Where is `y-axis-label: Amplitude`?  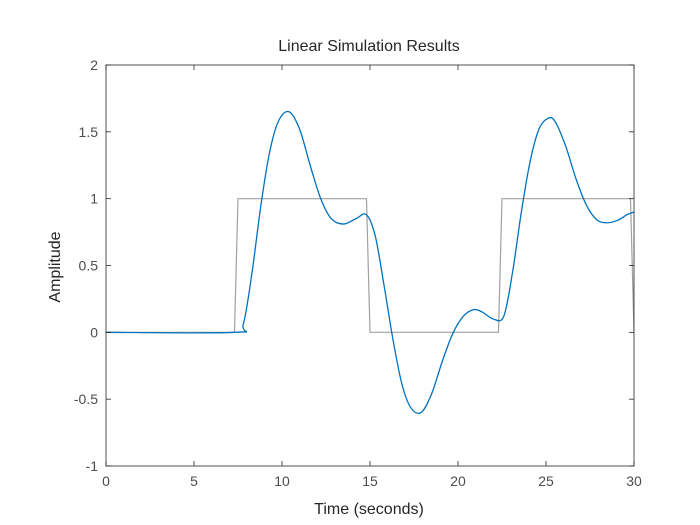 y-axis-label: Amplitude is located at coordinates (55, 266).